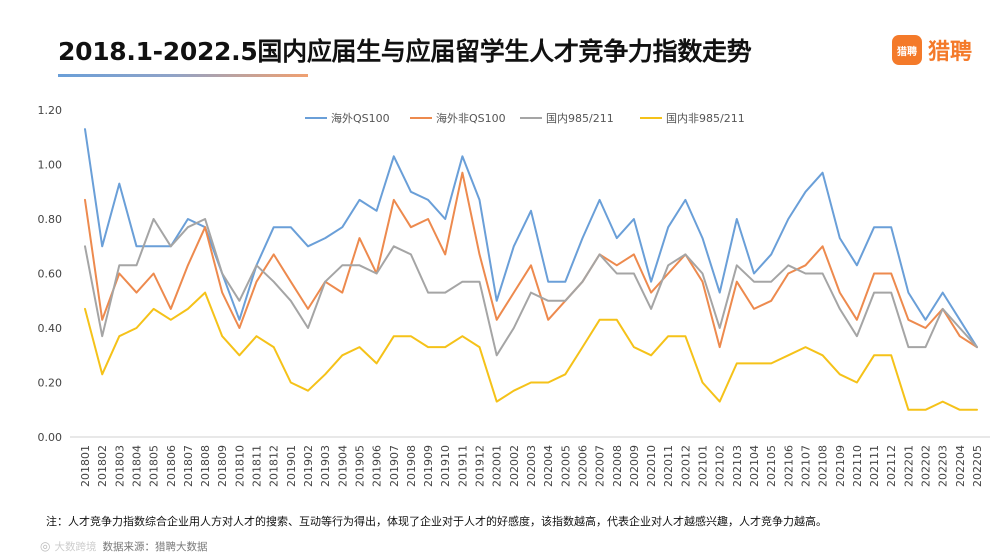 The image size is (1000, 560). What do you see at coordinates (634, 466) in the screenshot?
I see `x-tick-label: 202009` at bounding box center [634, 466].